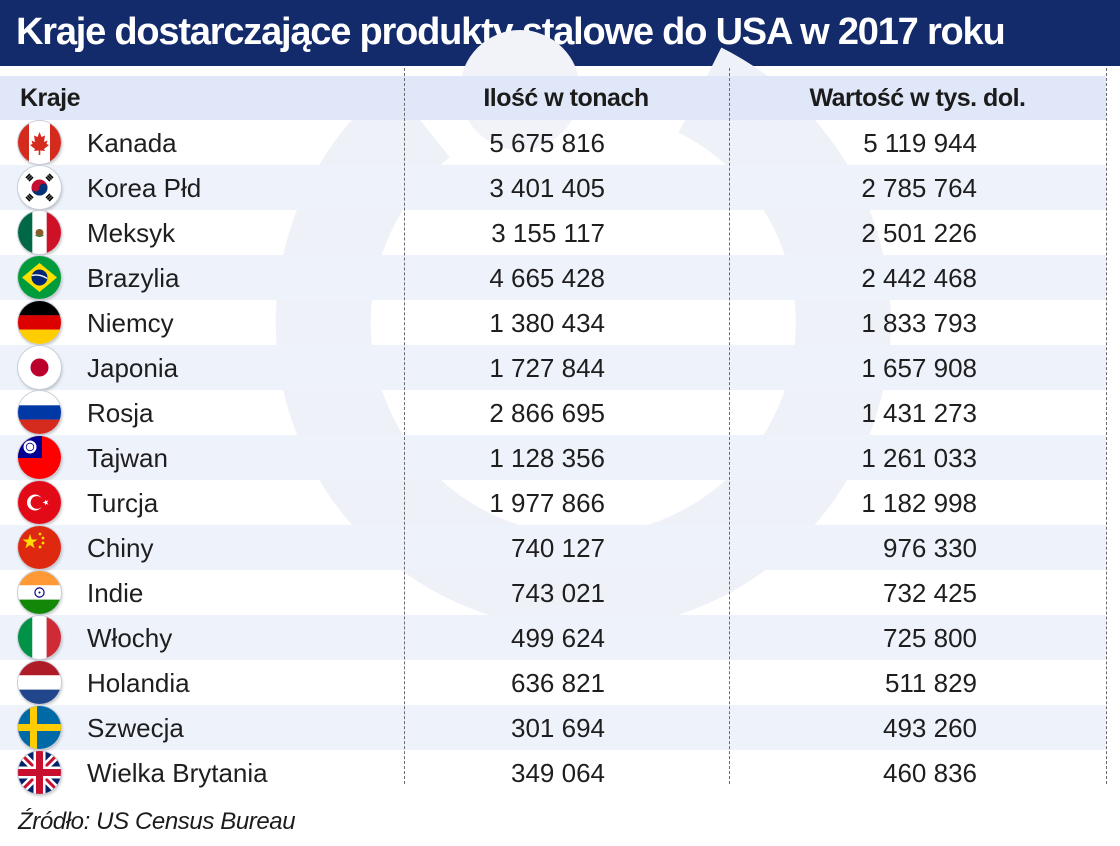 The image size is (1120, 846). I want to click on table-row: Niemcy 1 380 434 1 833 793, so click(553, 322).